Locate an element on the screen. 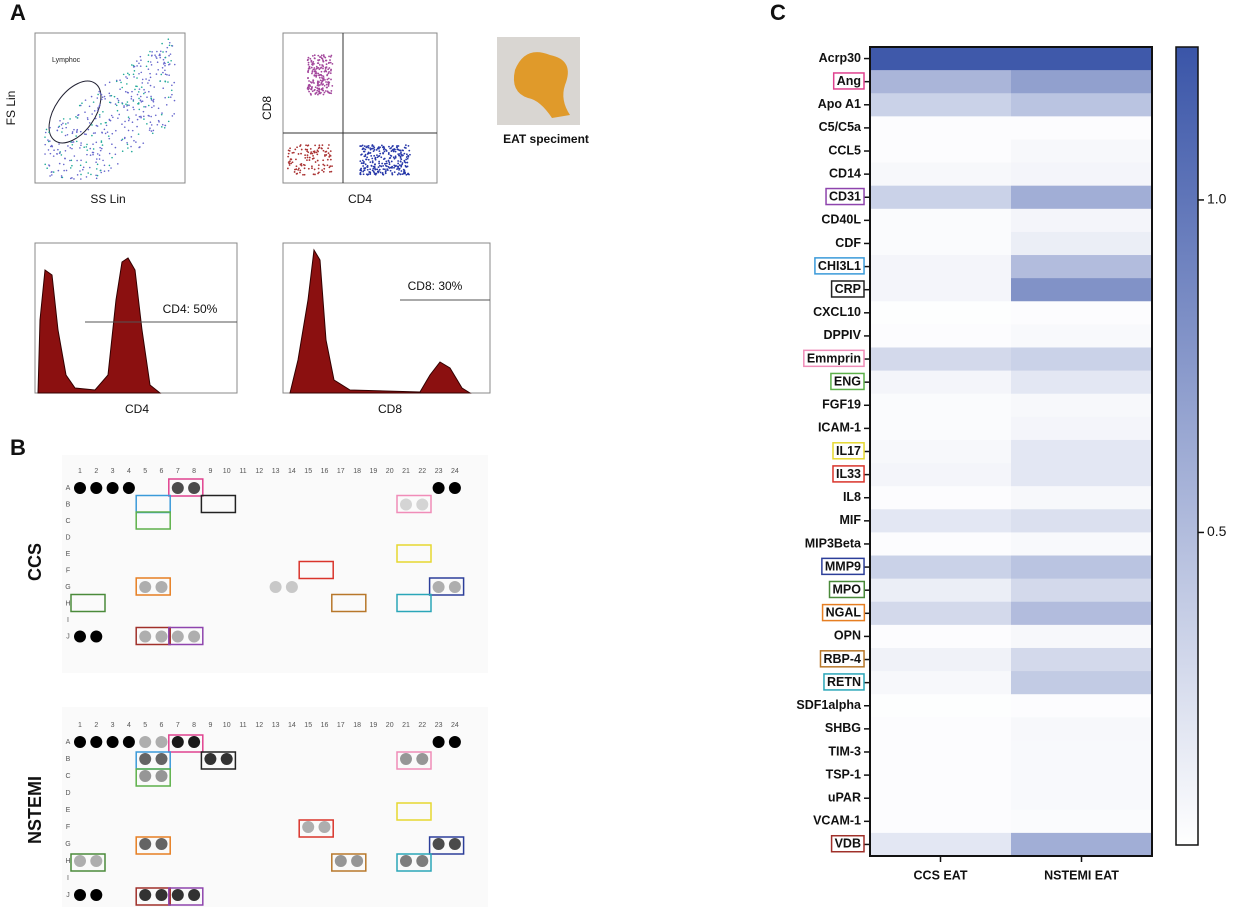  x-tick-label: NSTEMI EAT is located at coordinates (1081, 875).